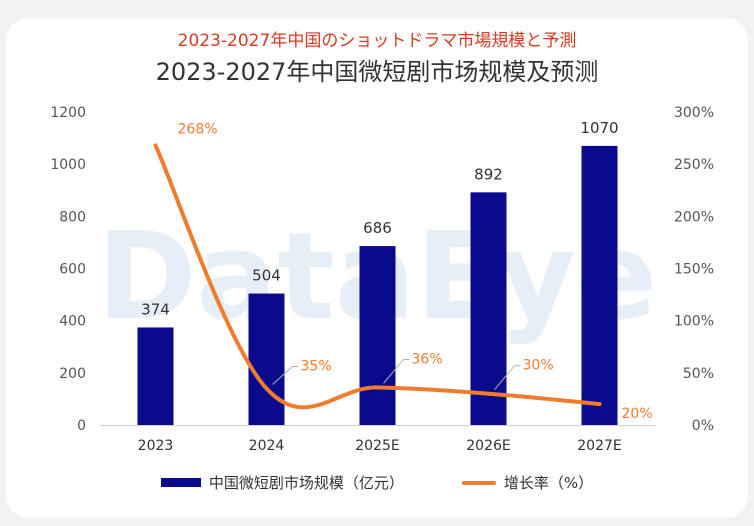 Image resolution: width=754 pixels, height=526 pixels. Describe the element at coordinates (538, 366) in the screenshot. I see `growth-data-label: 30%` at that location.